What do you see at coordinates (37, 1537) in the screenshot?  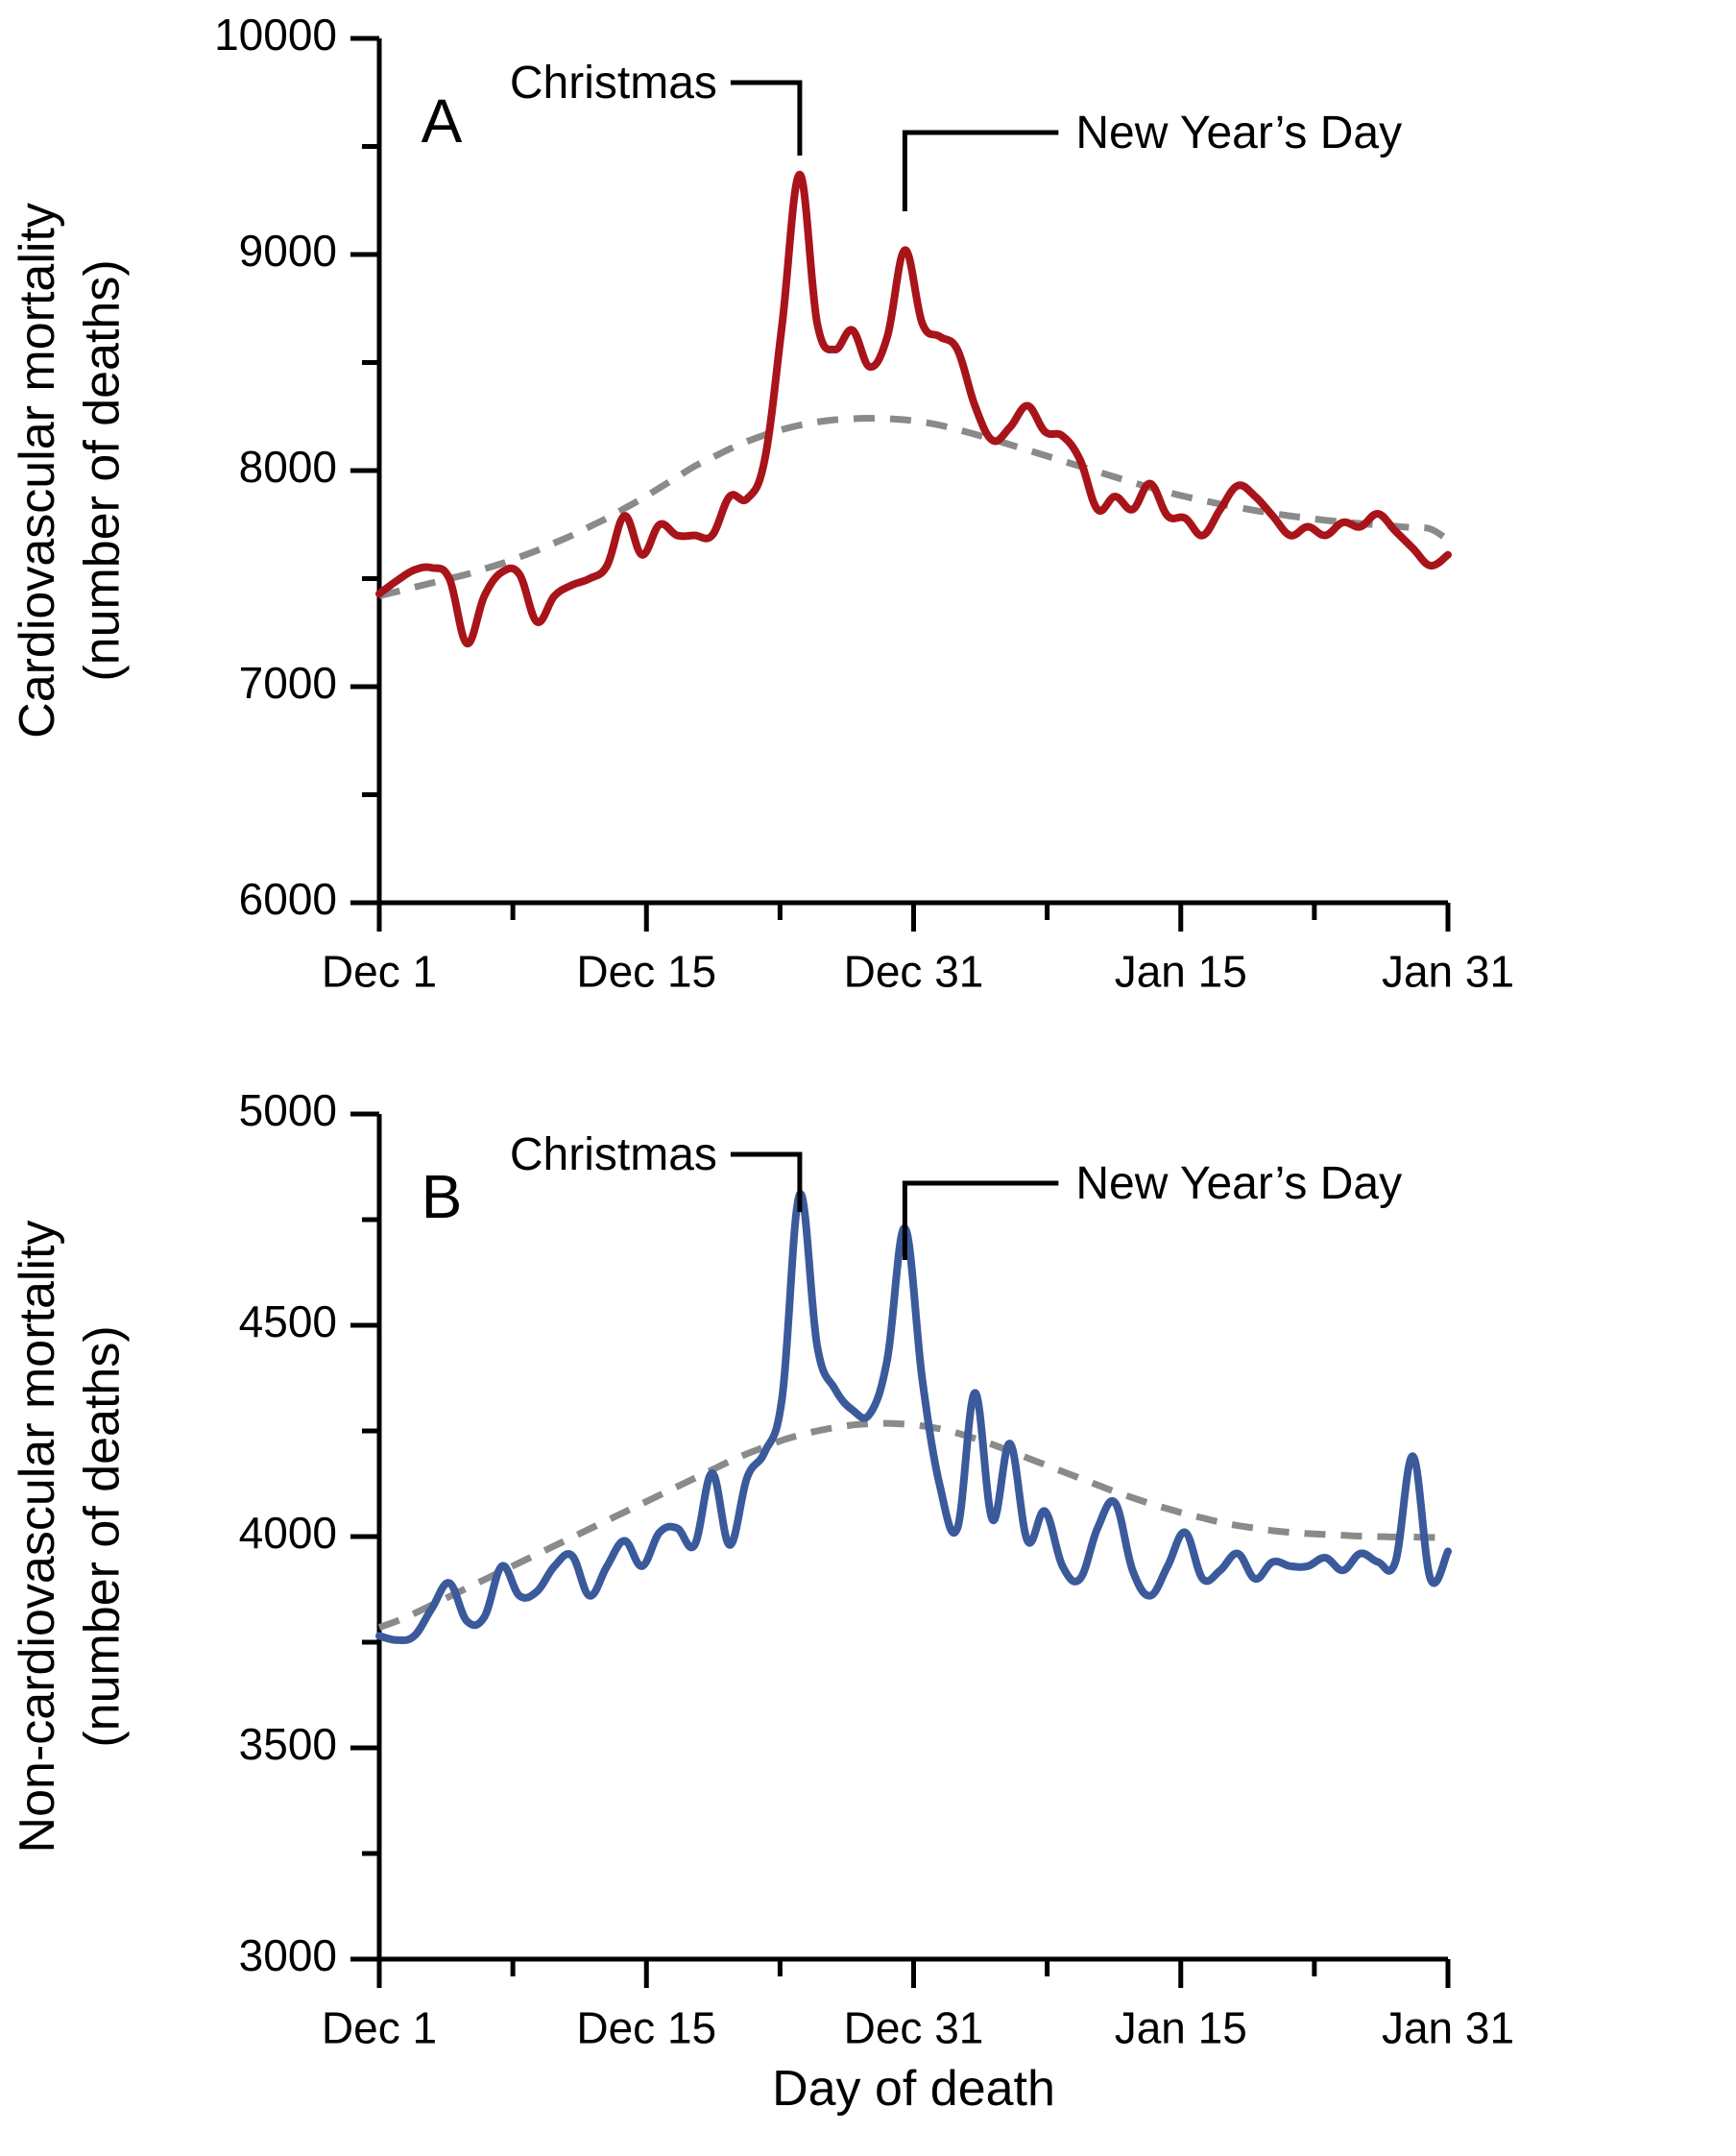 I see `y-axis-title-line1: Non-cardiovascular mortality` at bounding box center [37, 1537].